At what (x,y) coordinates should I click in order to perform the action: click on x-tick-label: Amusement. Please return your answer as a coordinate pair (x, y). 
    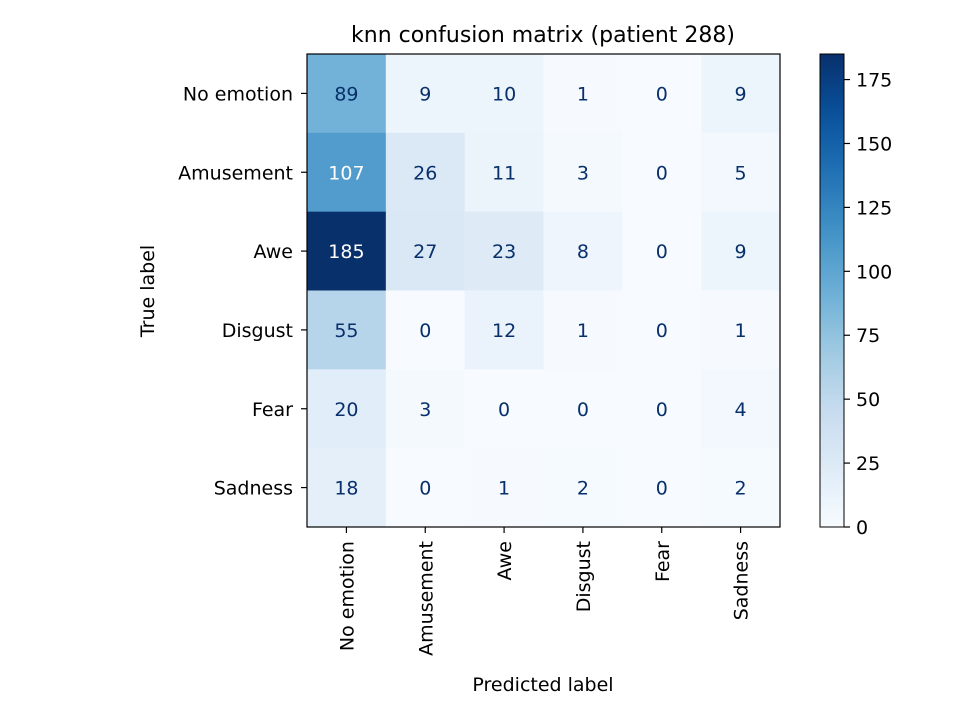
    Looking at the image, I should click on (426, 598).